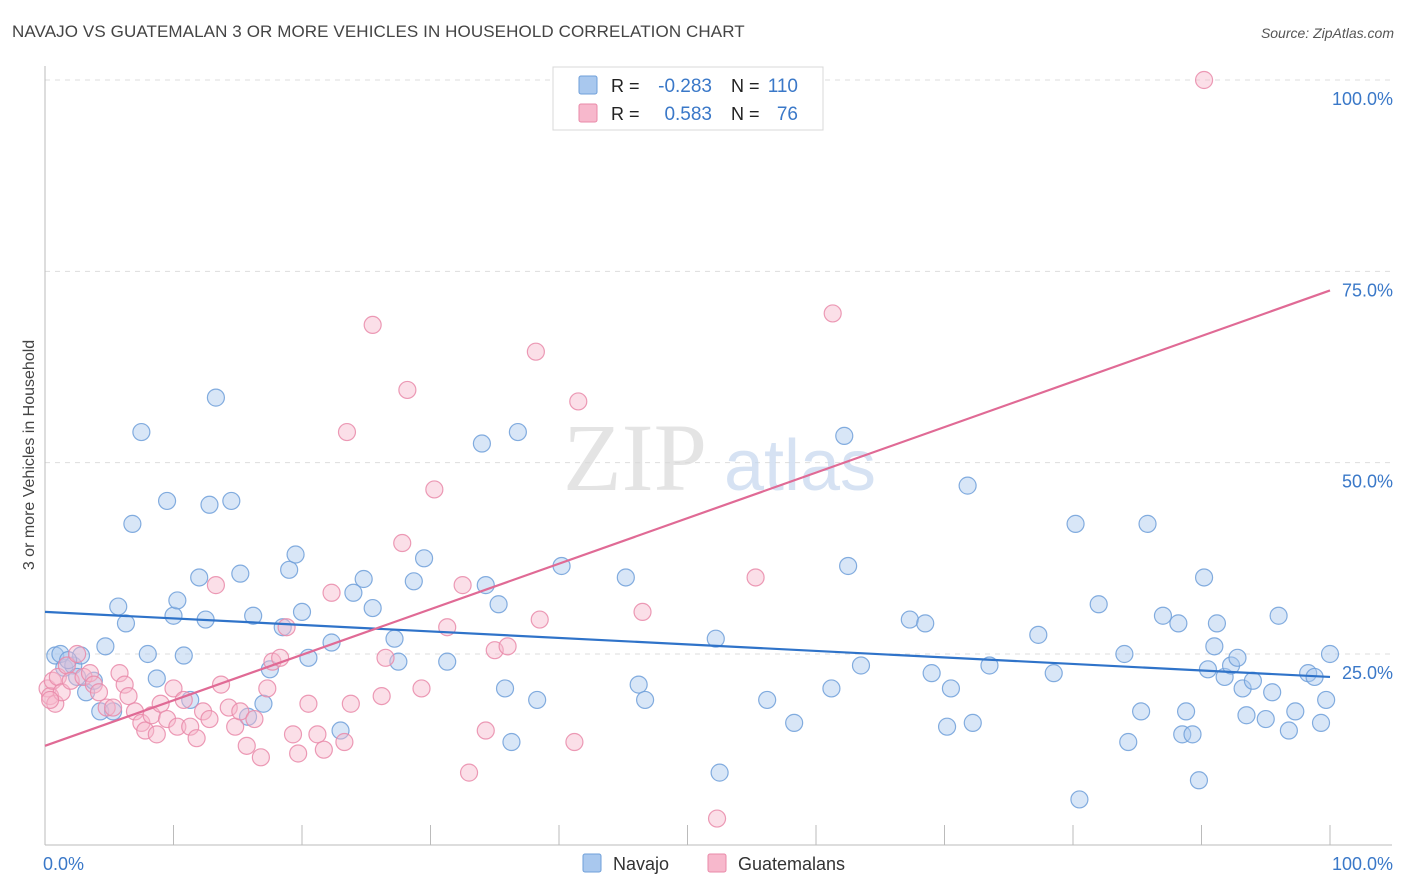  Describe the element at coordinates (588, 113) in the screenshot. I see `guatemalan-swatch` at that location.